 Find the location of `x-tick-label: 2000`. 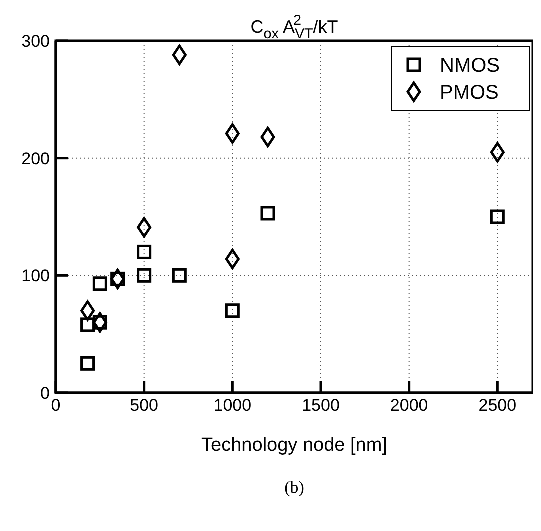

x-tick-label: 2000 is located at coordinates (409, 406).